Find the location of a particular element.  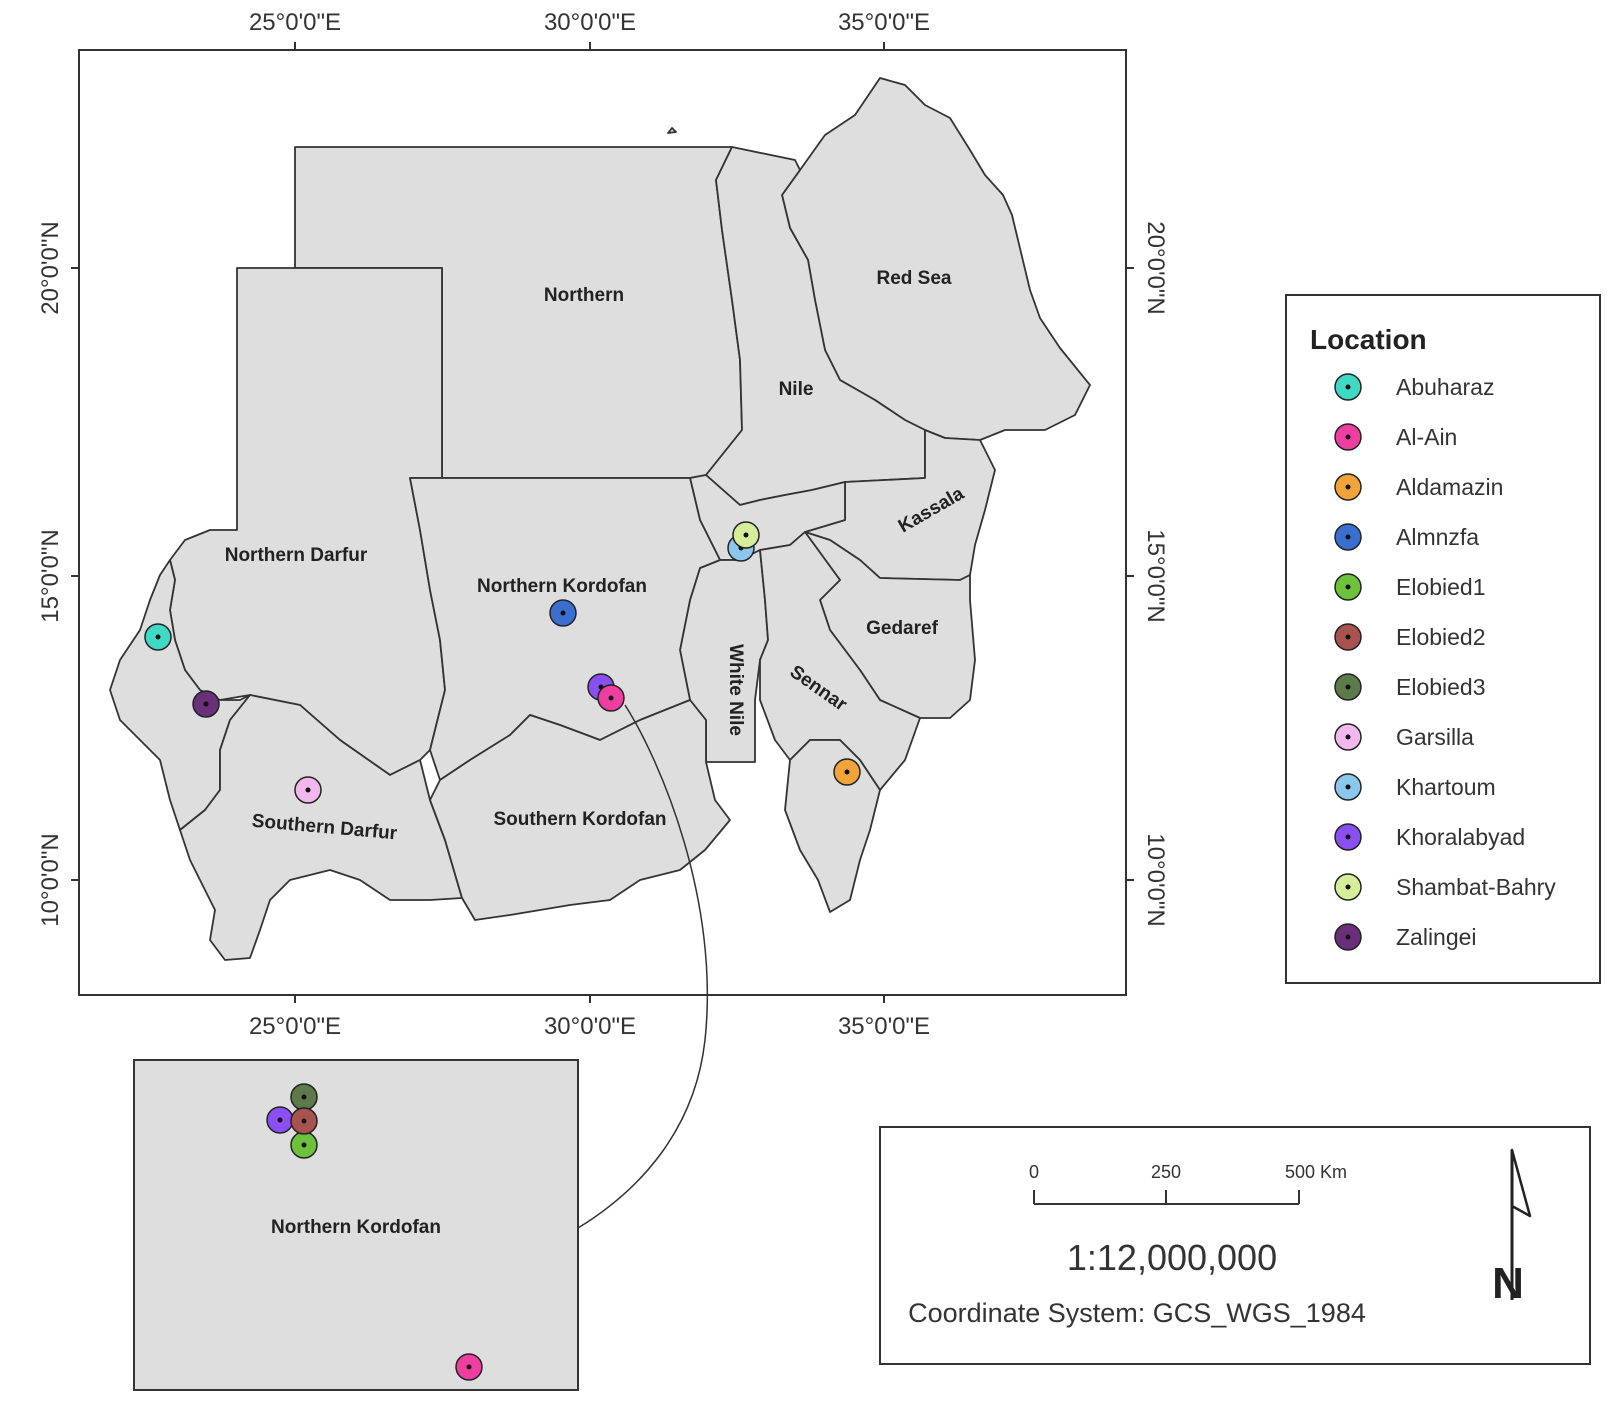

legend-item: Elobied1 is located at coordinates (1410, 587).